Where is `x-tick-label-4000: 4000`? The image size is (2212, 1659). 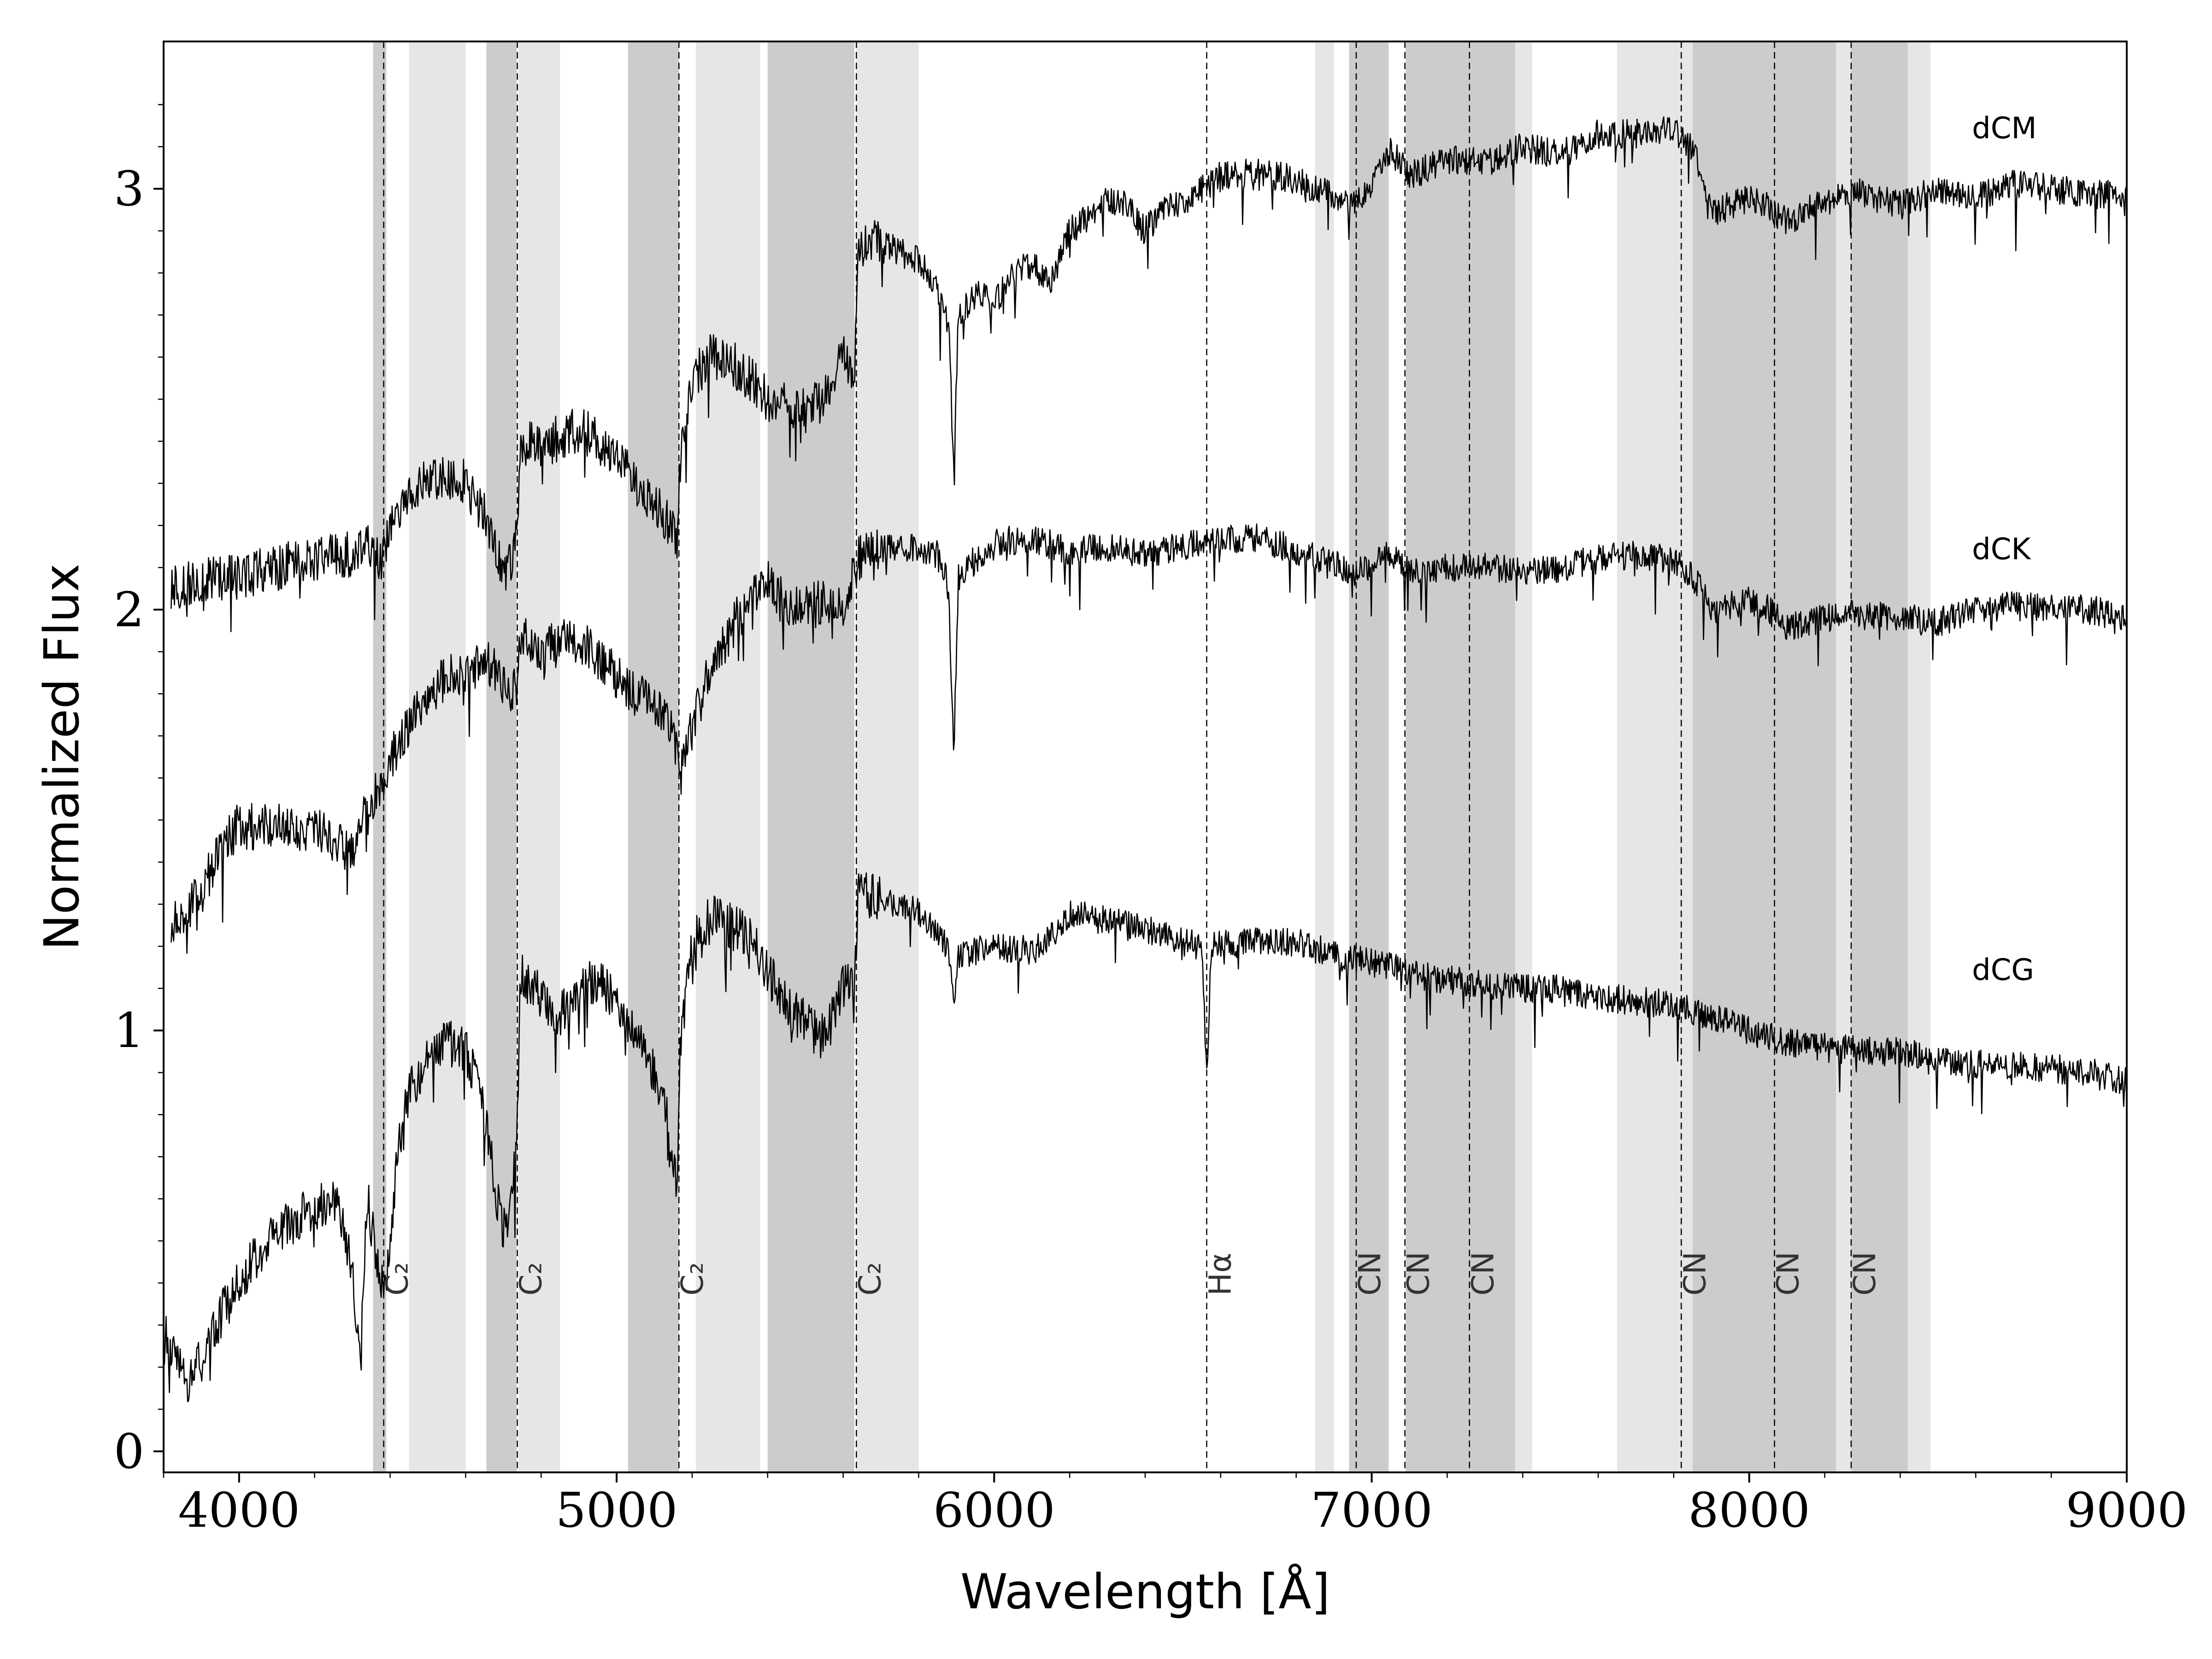 x-tick-label-4000: 4000 is located at coordinates (239, 1510).